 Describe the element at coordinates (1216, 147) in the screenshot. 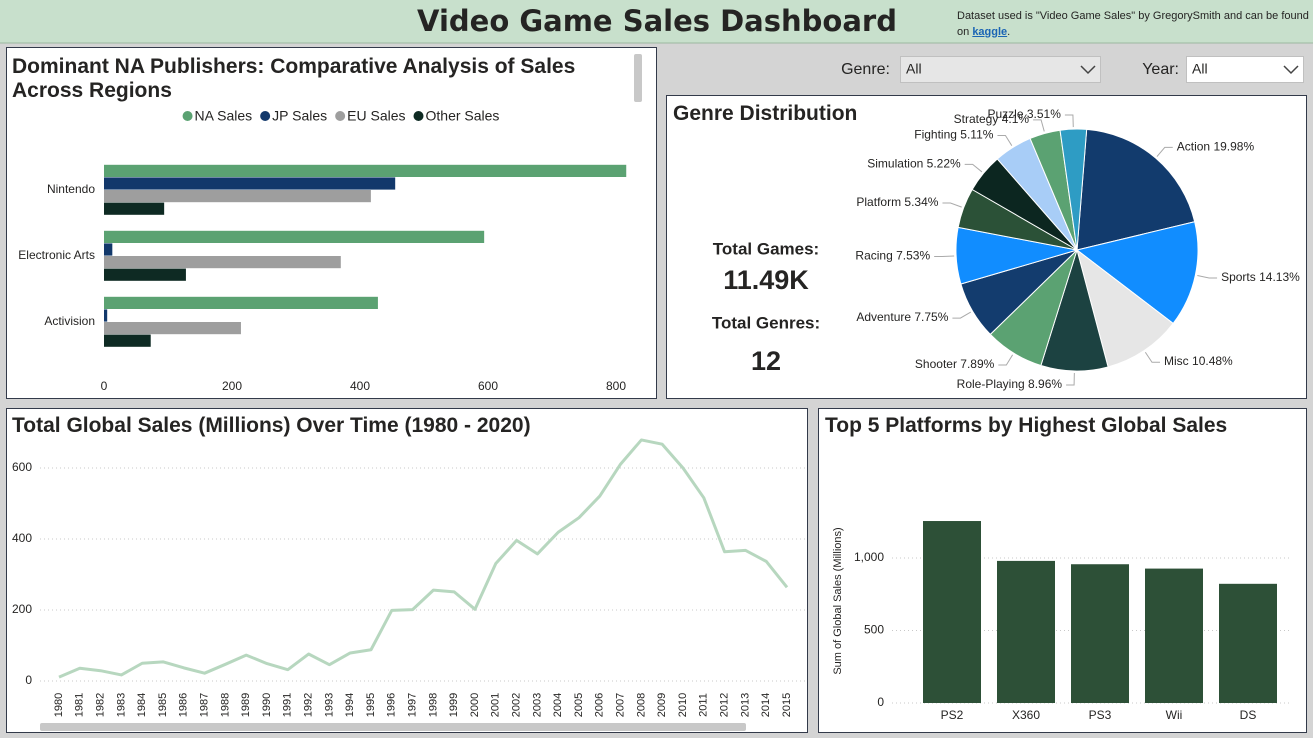

I see `slice-label: Action 19.98%` at that location.